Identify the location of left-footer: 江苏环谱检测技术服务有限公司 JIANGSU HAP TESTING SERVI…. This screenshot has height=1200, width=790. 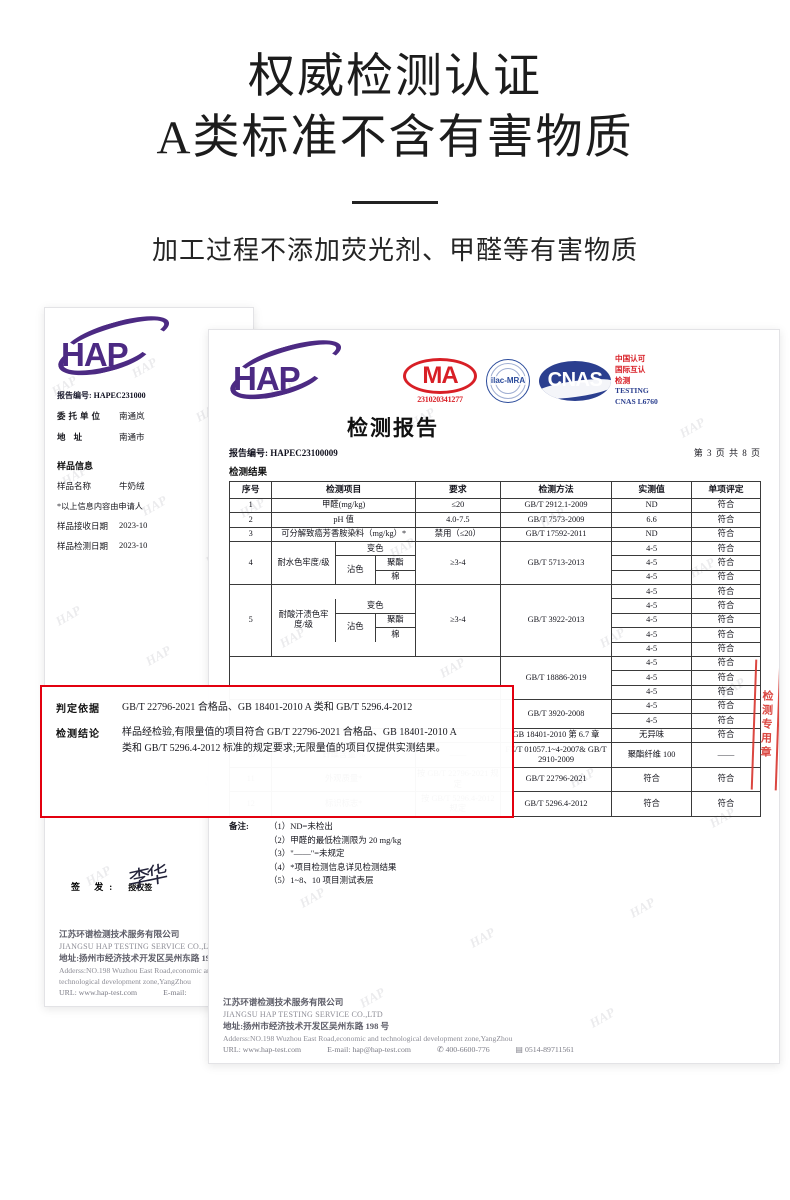
(149, 963).